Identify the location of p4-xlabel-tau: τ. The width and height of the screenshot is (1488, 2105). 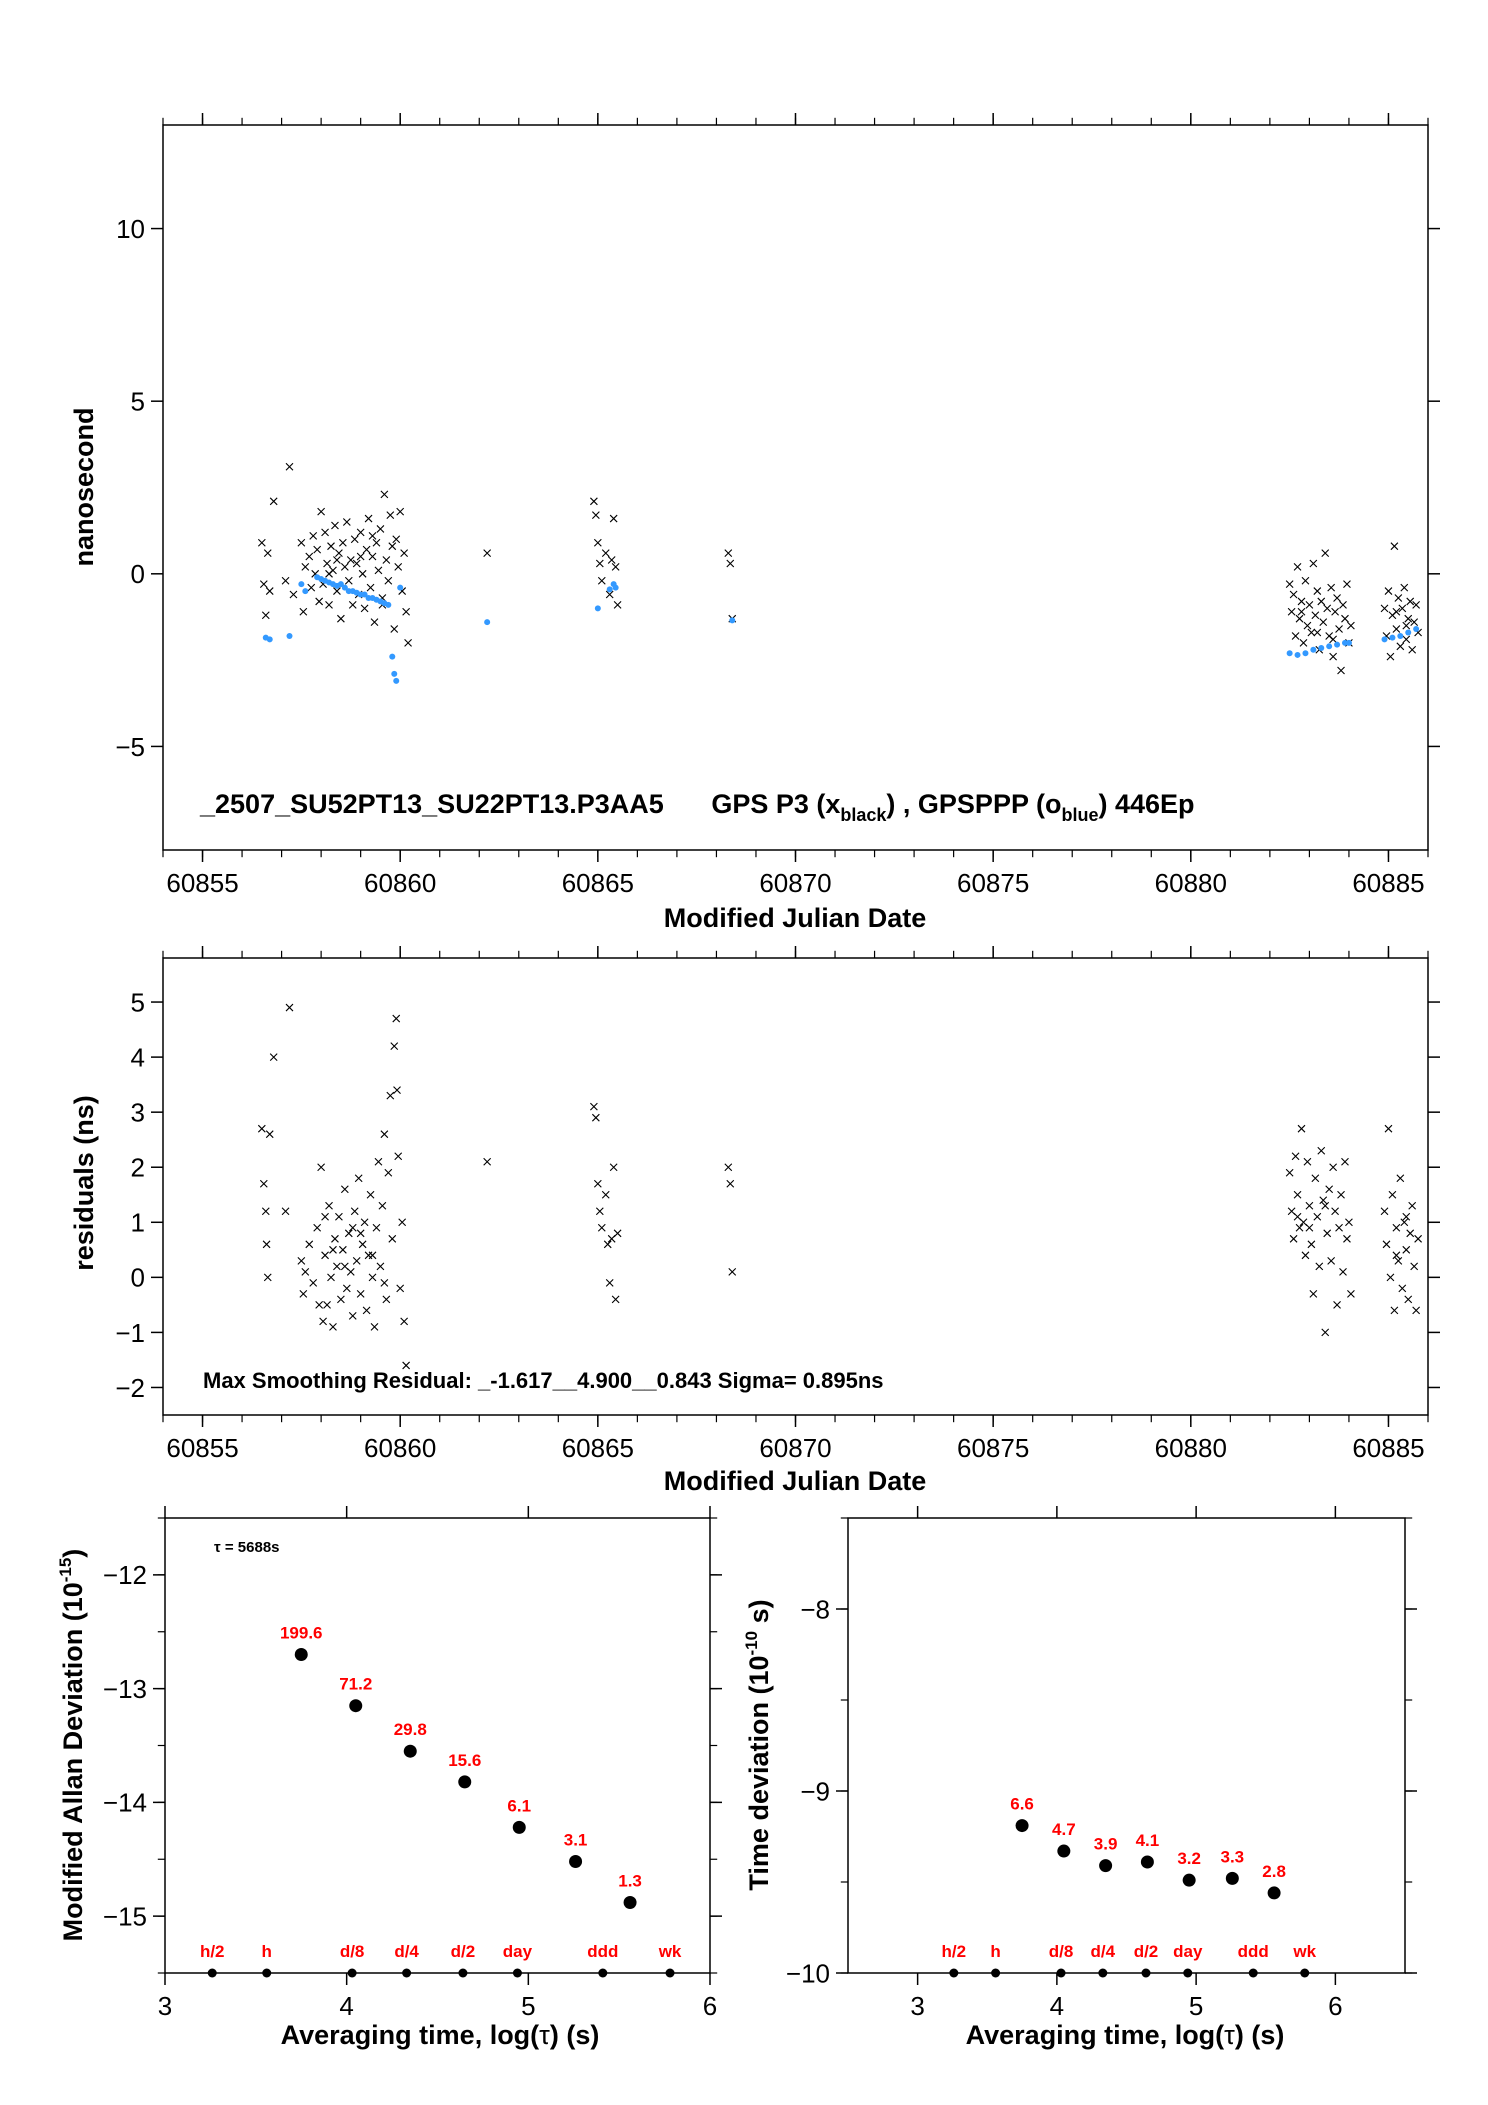
(1229, 2035).